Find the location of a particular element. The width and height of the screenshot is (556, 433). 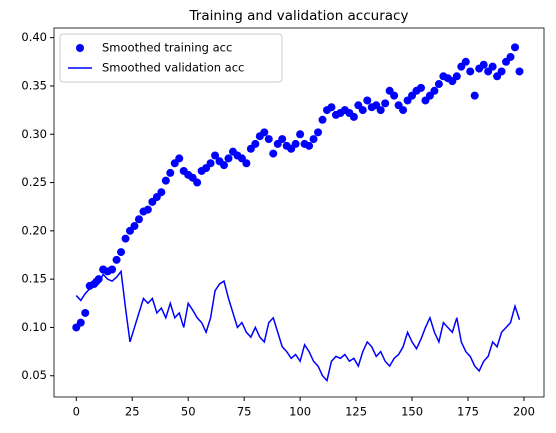

y-tick-label: 0.20 is located at coordinates (34, 230).